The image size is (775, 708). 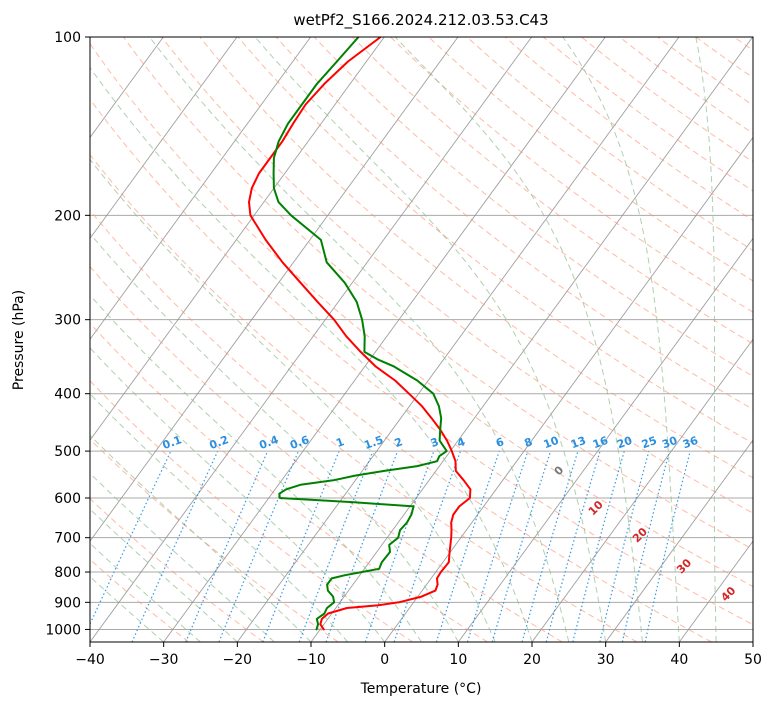 What do you see at coordinates (753, 660) in the screenshot?
I see `x-tick-label: 50` at bounding box center [753, 660].